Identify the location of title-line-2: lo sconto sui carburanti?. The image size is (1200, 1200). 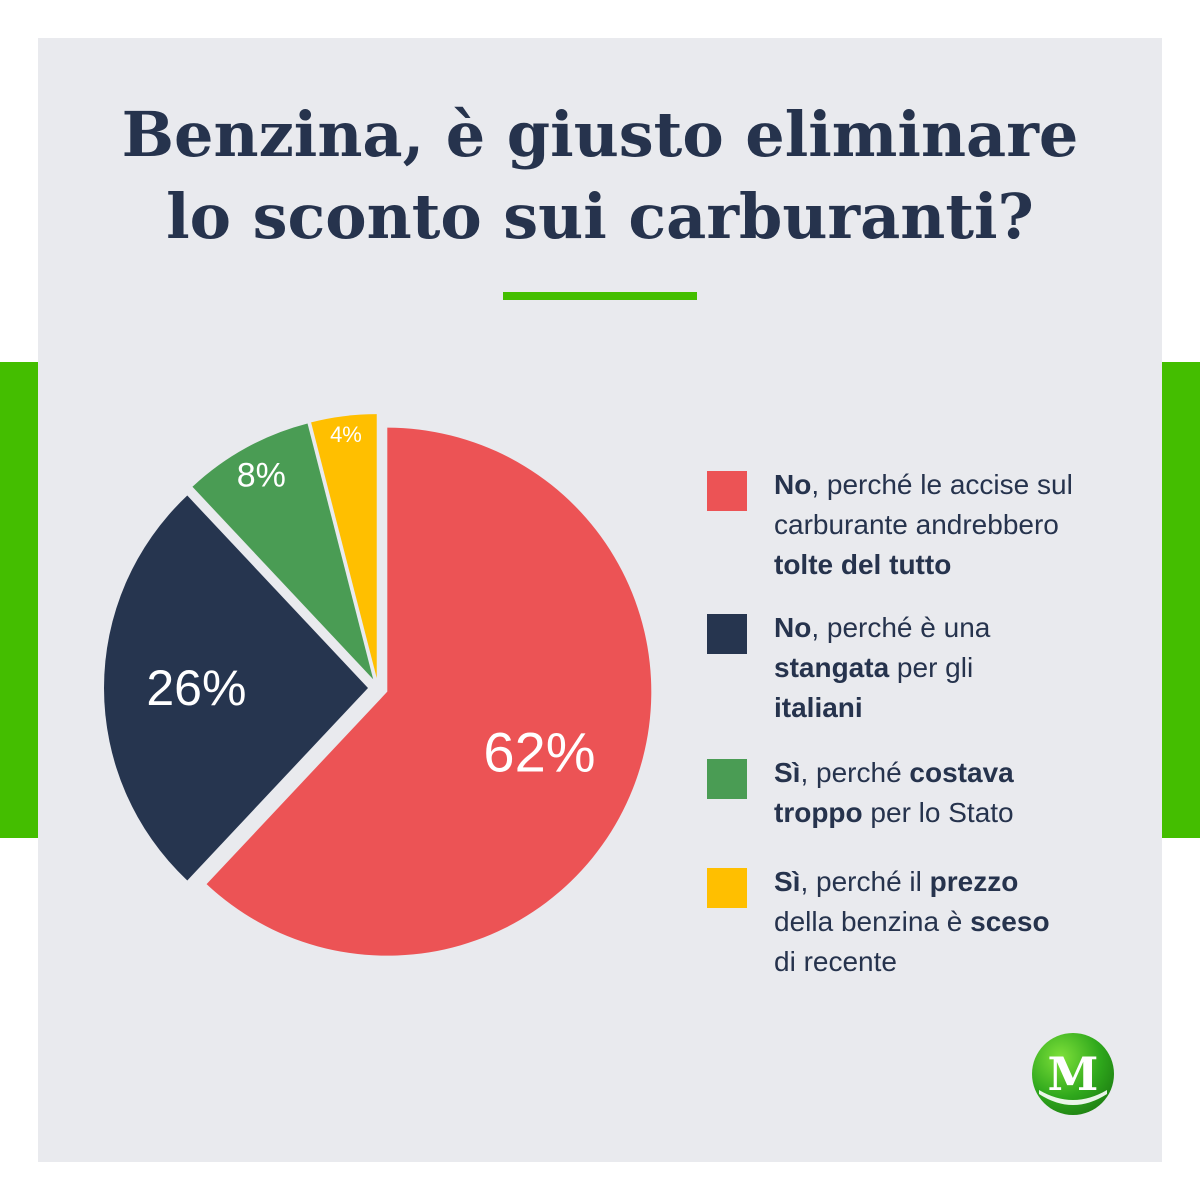
(600, 216).